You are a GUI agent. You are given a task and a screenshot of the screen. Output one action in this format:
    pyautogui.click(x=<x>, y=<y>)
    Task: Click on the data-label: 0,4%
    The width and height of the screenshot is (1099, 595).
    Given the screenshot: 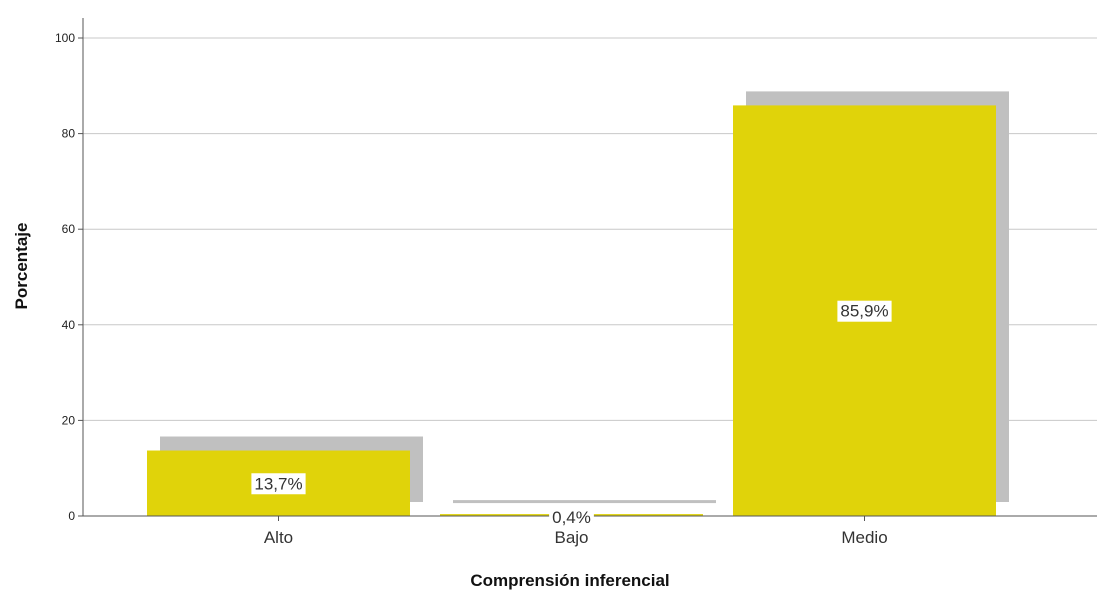 What is the action you would take?
    pyautogui.click(x=571, y=517)
    